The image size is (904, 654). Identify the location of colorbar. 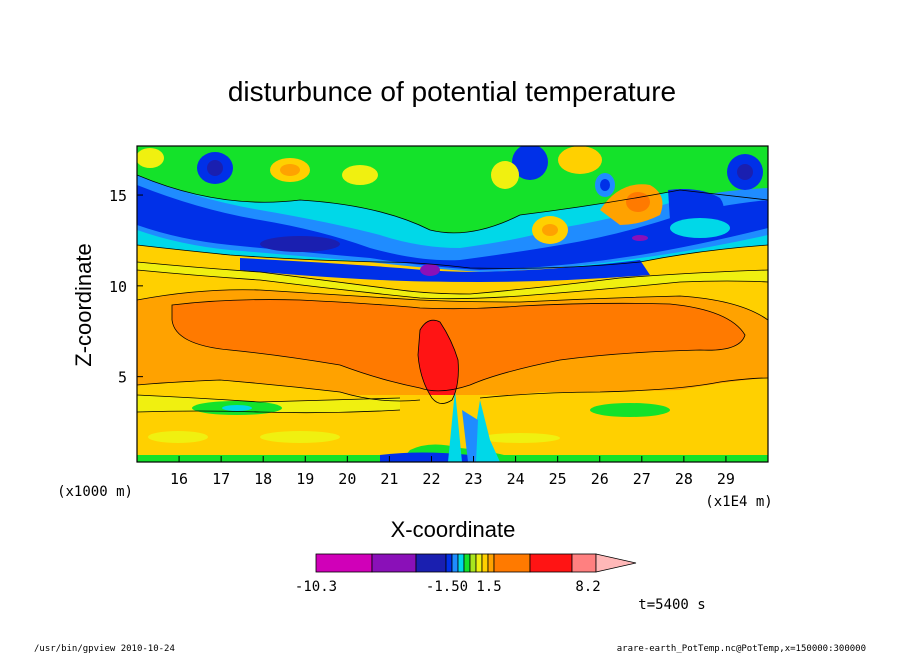
(476, 563).